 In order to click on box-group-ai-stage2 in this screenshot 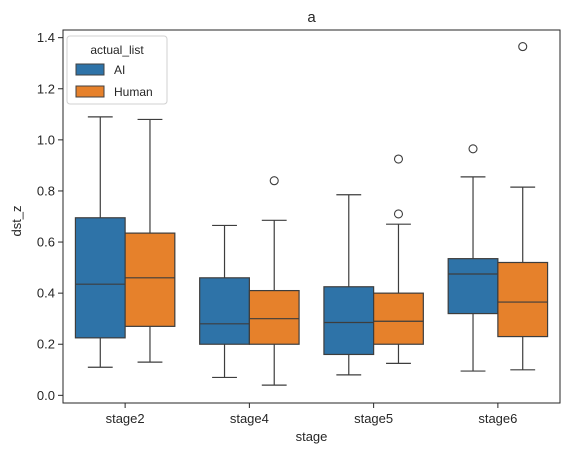, I will do `click(100, 242)`.